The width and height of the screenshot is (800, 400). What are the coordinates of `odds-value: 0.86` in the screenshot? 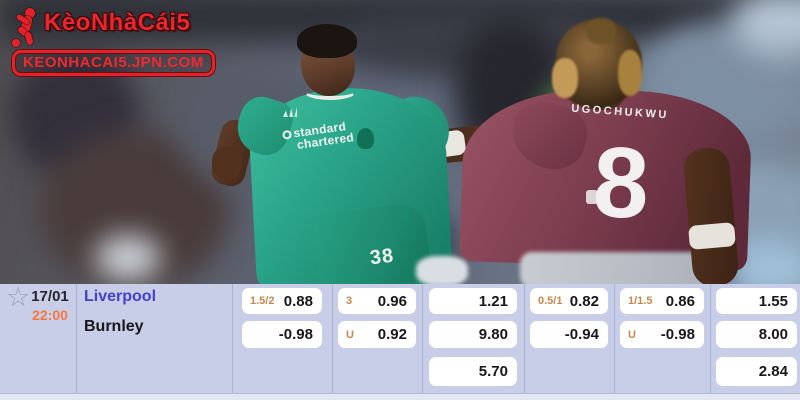 It's located at (680, 301).